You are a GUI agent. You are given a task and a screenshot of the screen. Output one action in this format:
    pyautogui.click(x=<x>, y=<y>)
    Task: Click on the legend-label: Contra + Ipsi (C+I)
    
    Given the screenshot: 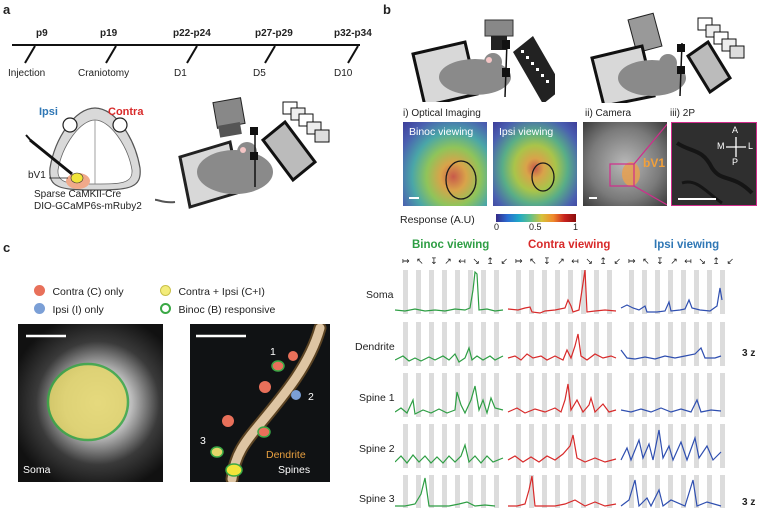 What is the action you would take?
    pyautogui.click(x=221, y=292)
    